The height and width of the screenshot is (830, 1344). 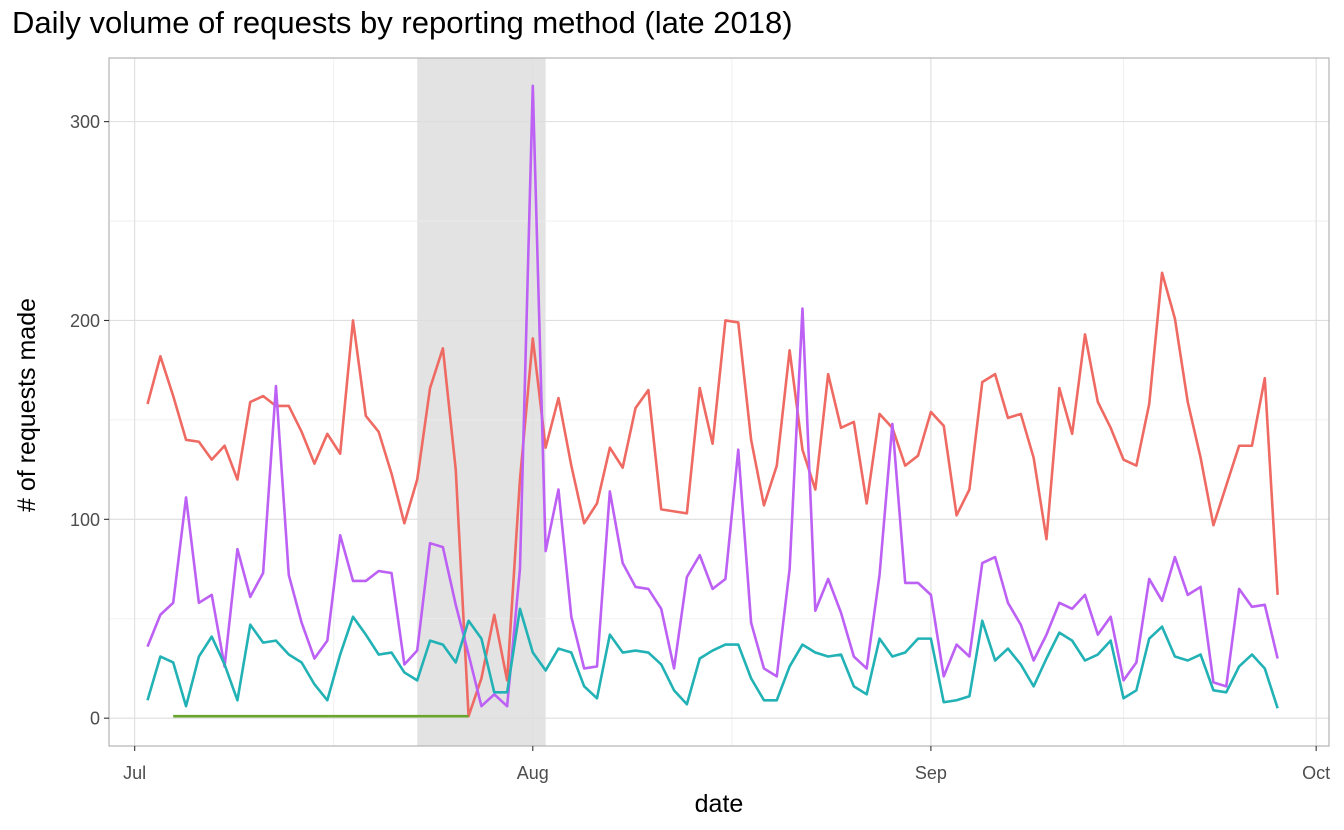 I want to click on x-tick-label: Sep, so click(x=931, y=773).